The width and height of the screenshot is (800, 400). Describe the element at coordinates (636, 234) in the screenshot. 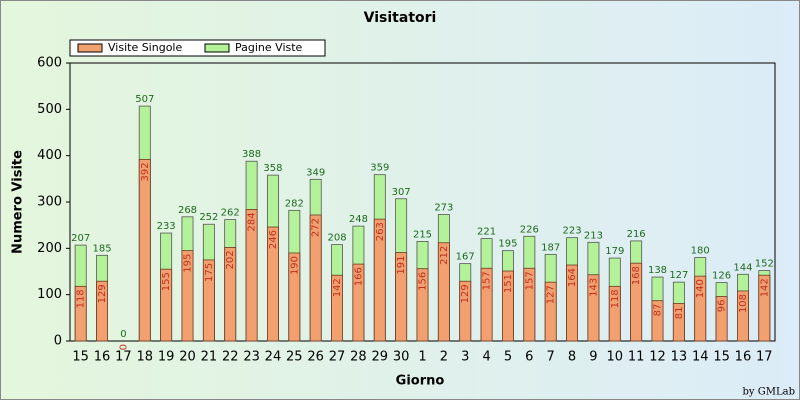

I see `value-label: 216` at that location.